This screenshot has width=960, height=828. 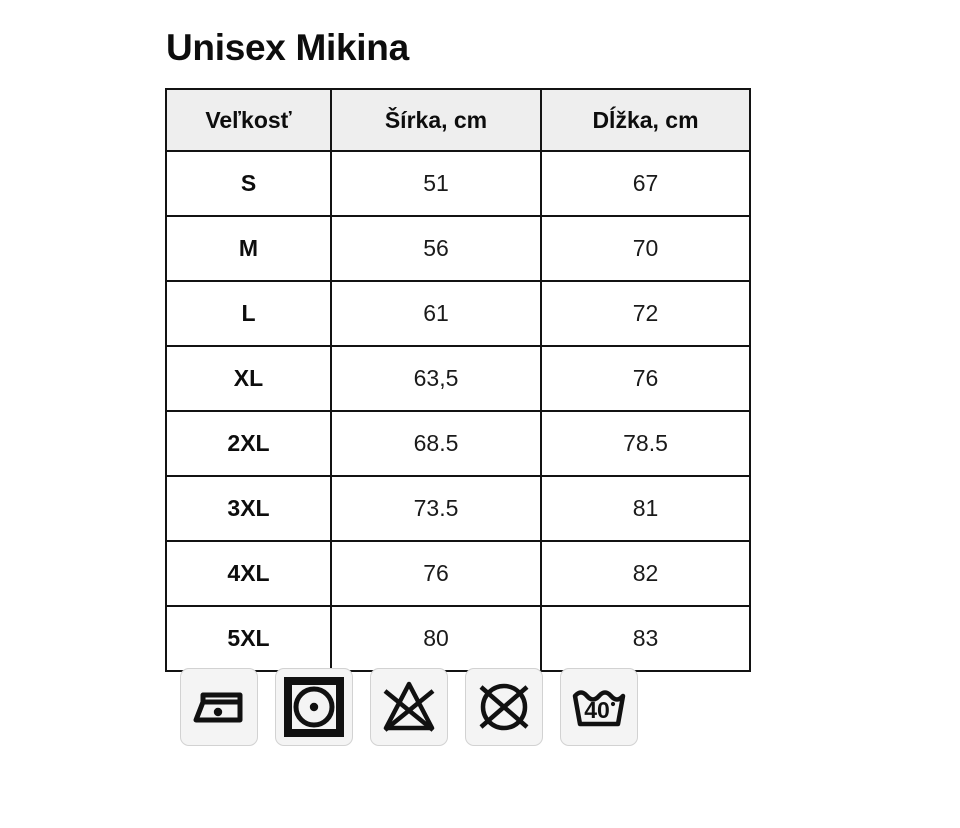 I want to click on cell-size: 4XL, so click(x=248, y=573).